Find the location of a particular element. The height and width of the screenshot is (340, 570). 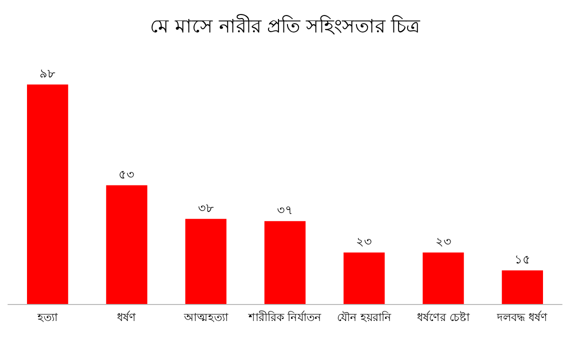

x-tick-label: আত্মহত্যা is located at coordinates (205, 317).